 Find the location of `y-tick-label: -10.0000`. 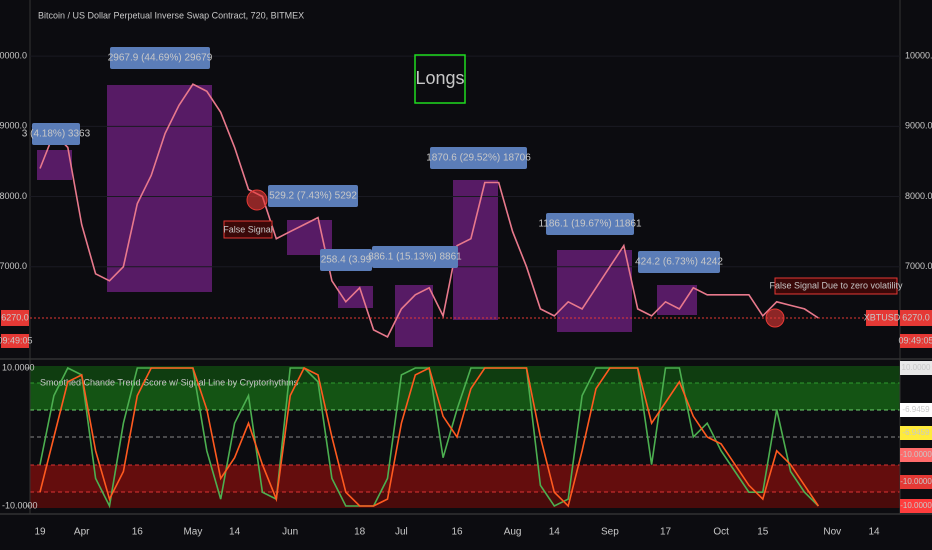

y-tick-label: -10.0000 is located at coordinates (20, 505).